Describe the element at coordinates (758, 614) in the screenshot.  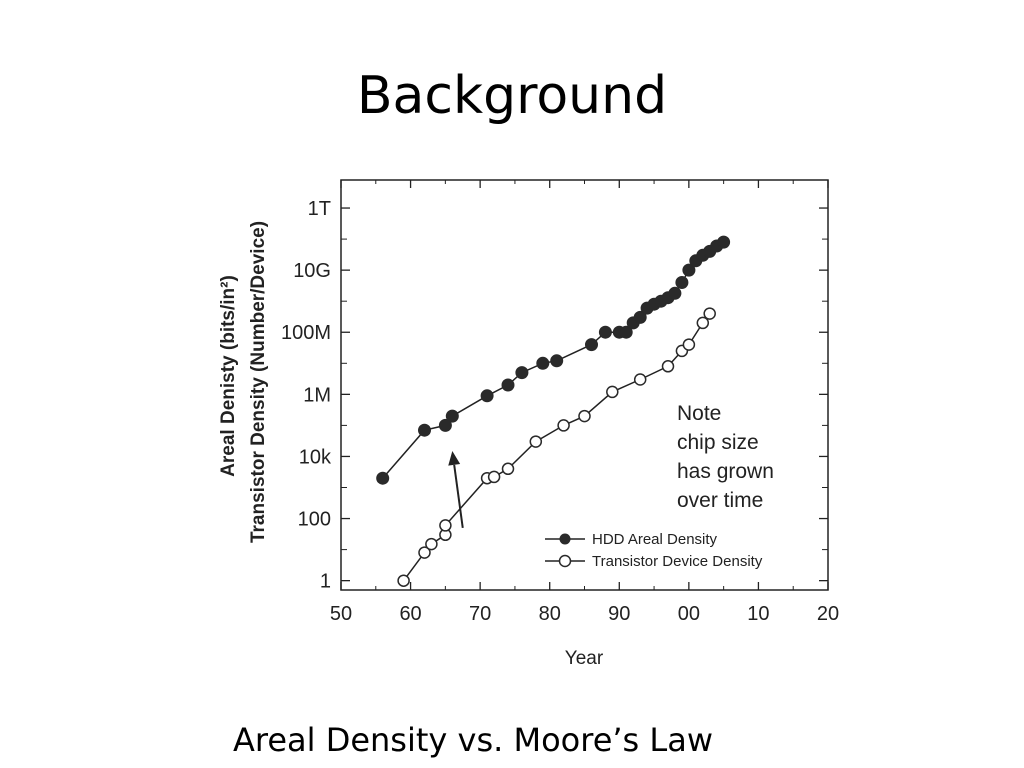
I see `x-tick-label: 10` at that location.